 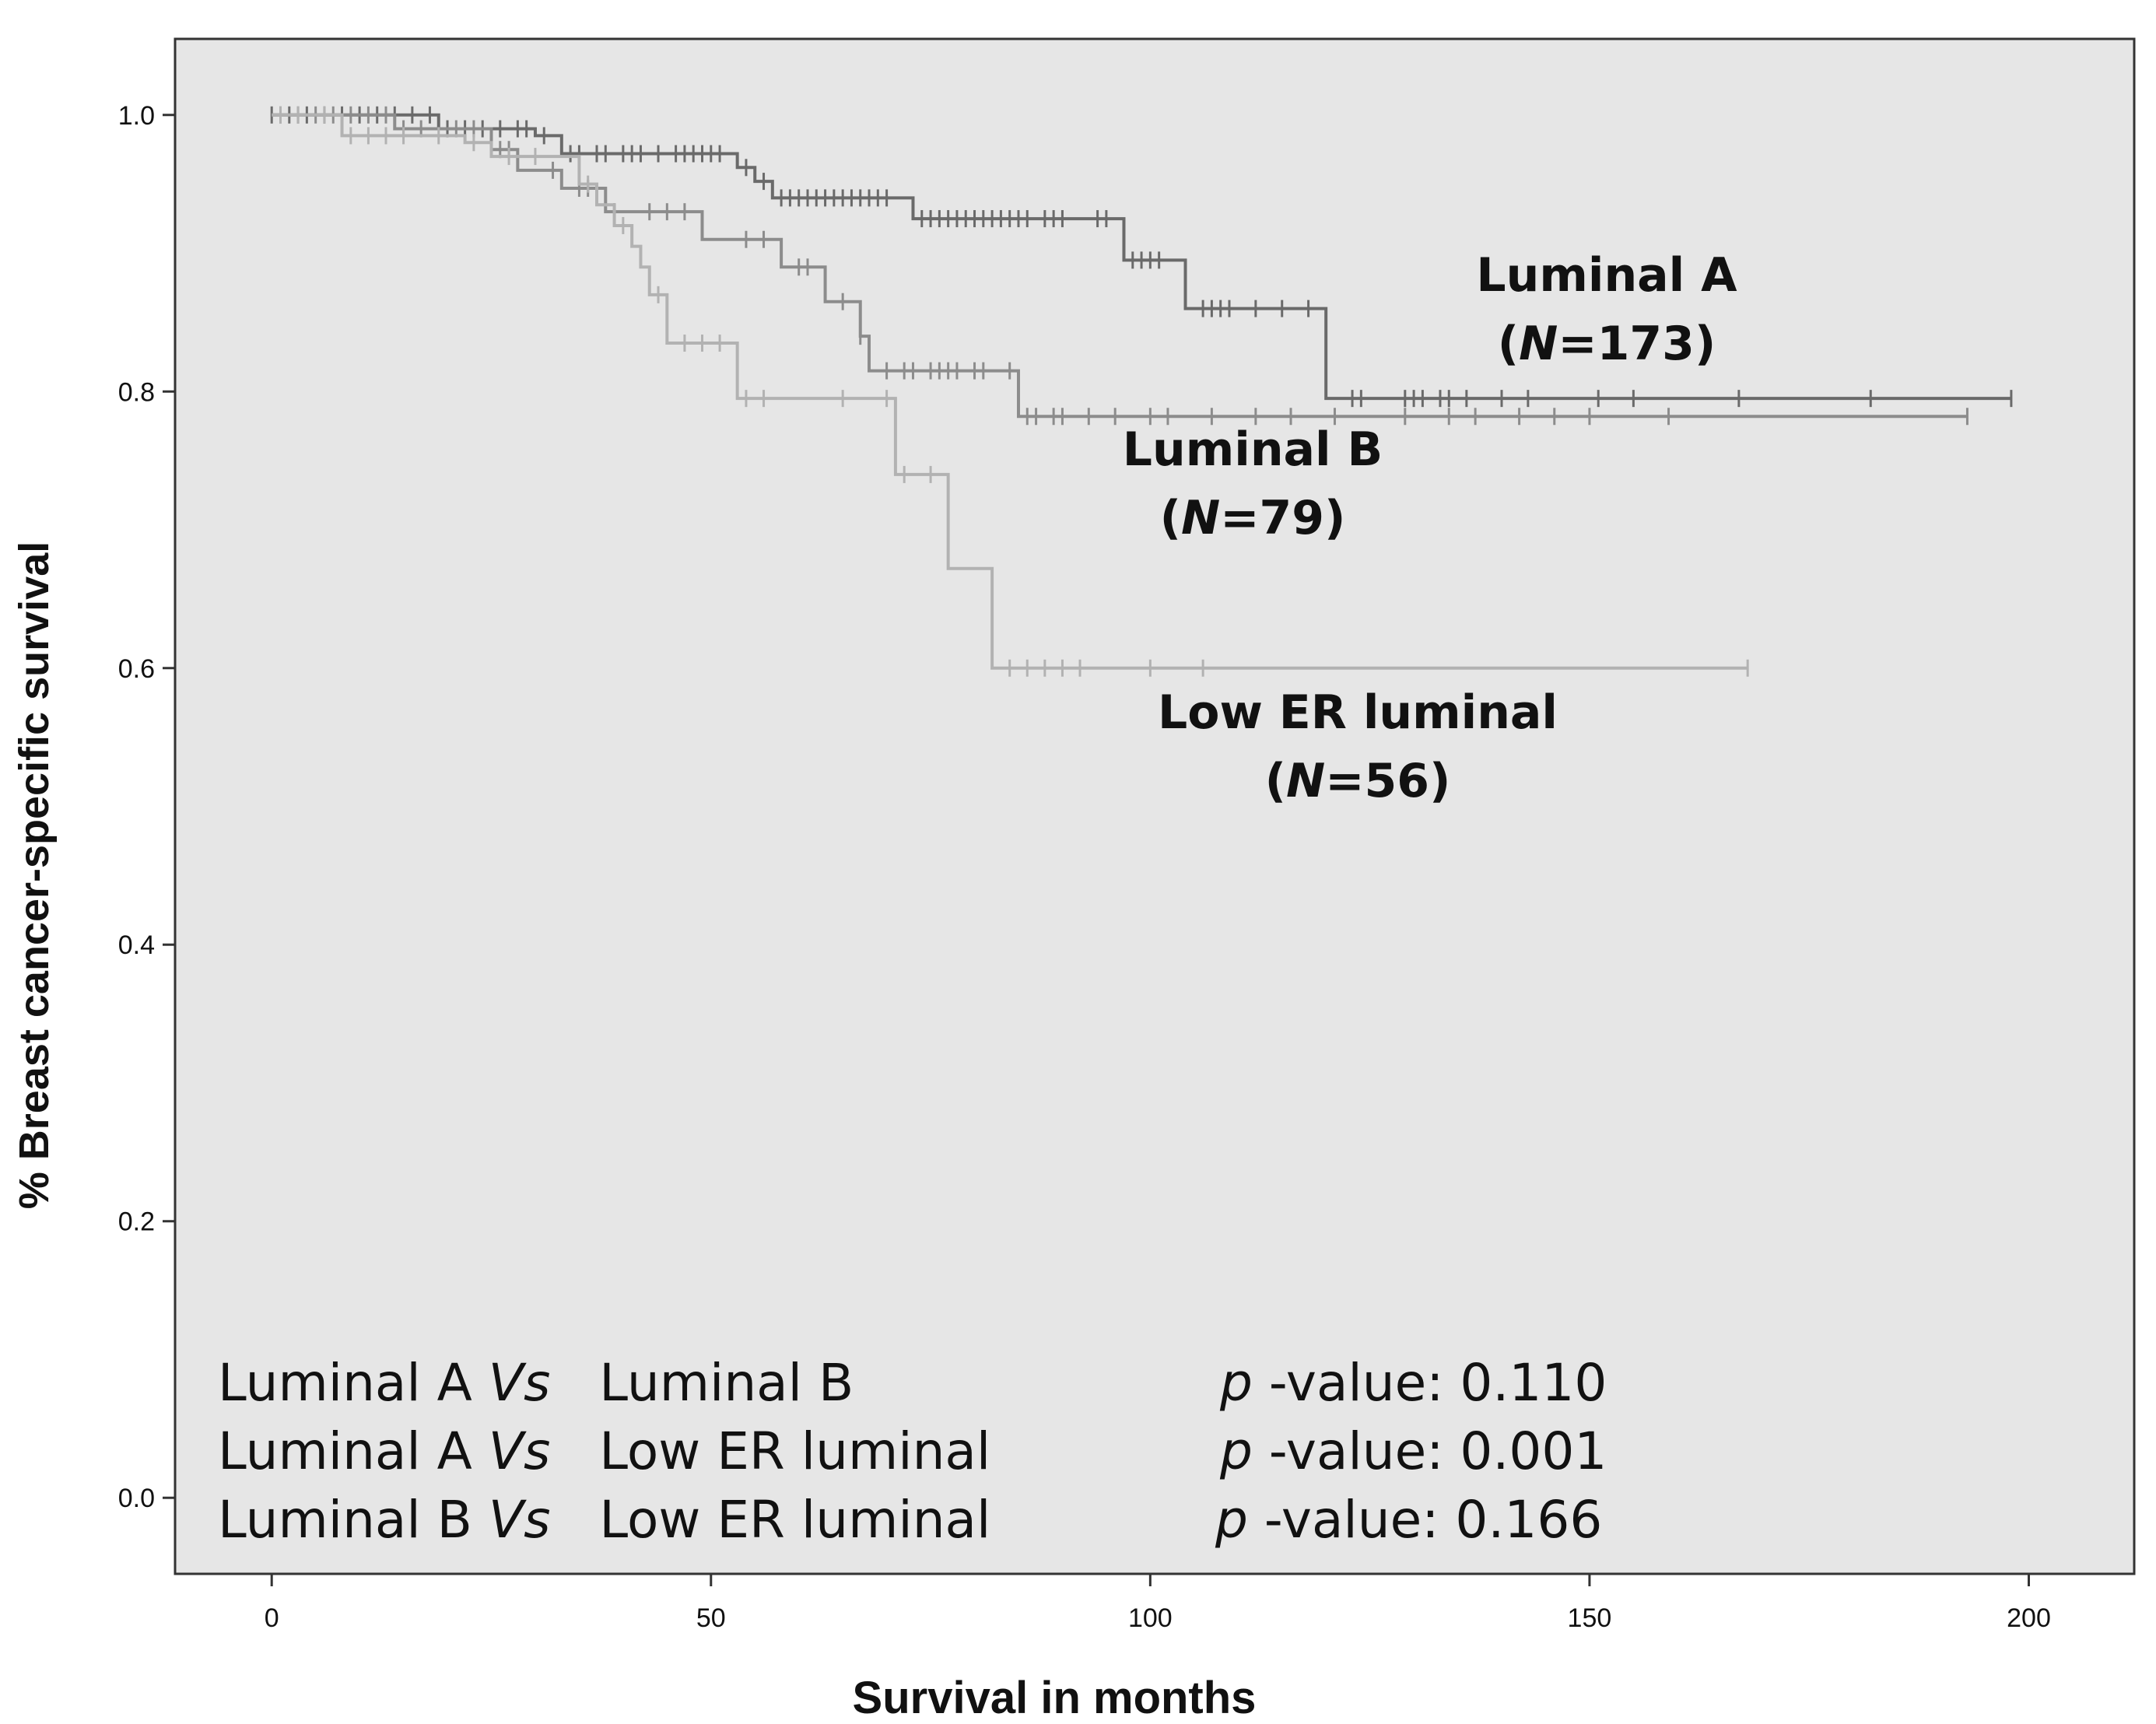 I want to click on x-tick-label: 200, so click(x=2029, y=1618).